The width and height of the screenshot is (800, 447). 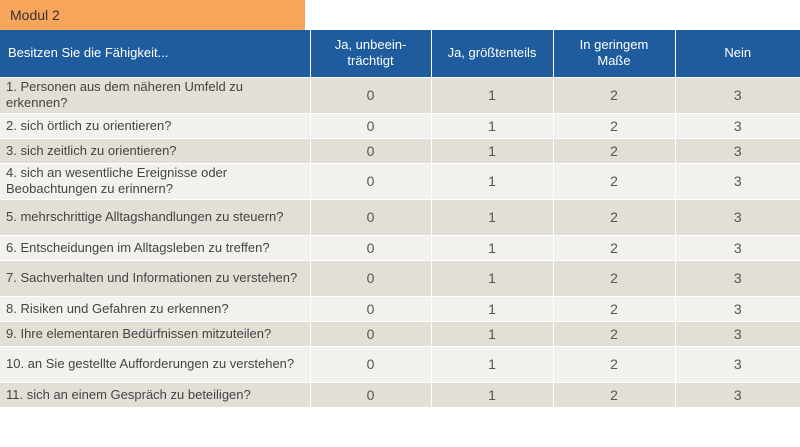 I want to click on row-question: 3. sich zeitlich zu orientieren?, so click(x=155, y=150).